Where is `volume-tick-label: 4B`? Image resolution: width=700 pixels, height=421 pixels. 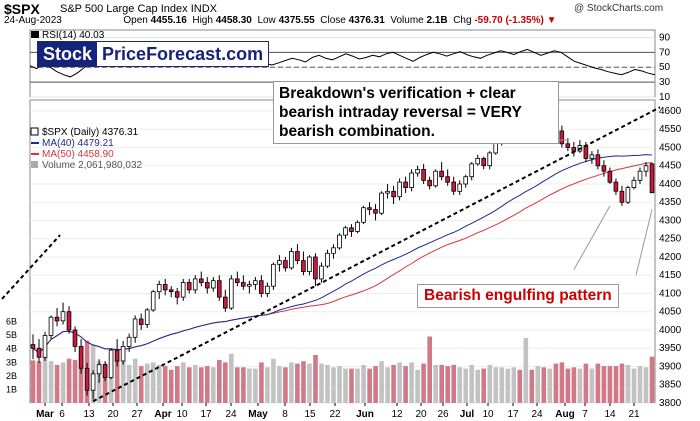 volume-tick-label: 4B is located at coordinates (11, 349).